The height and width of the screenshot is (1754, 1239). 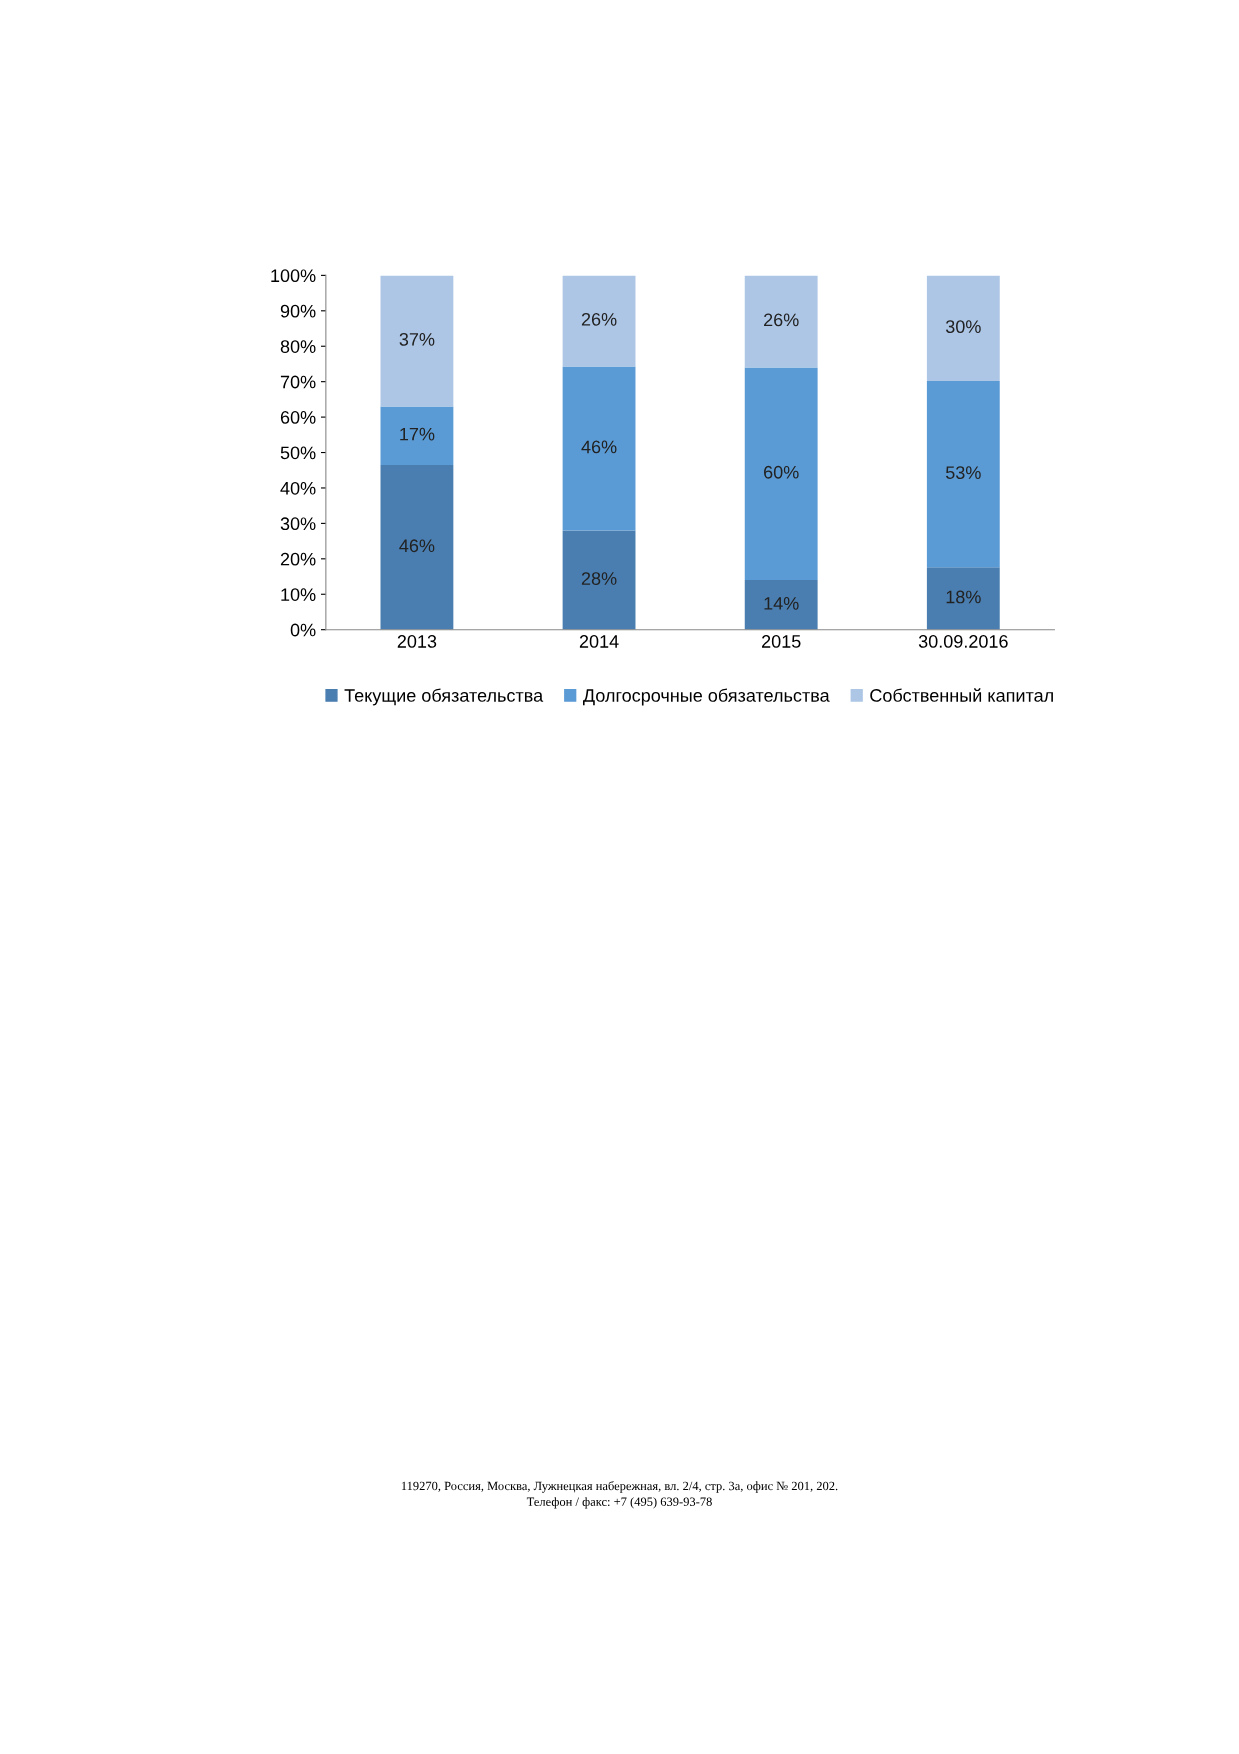 What do you see at coordinates (599, 641) in the screenshot?
I see `x-tick-label: 2014` at bounding box center [599, 641].